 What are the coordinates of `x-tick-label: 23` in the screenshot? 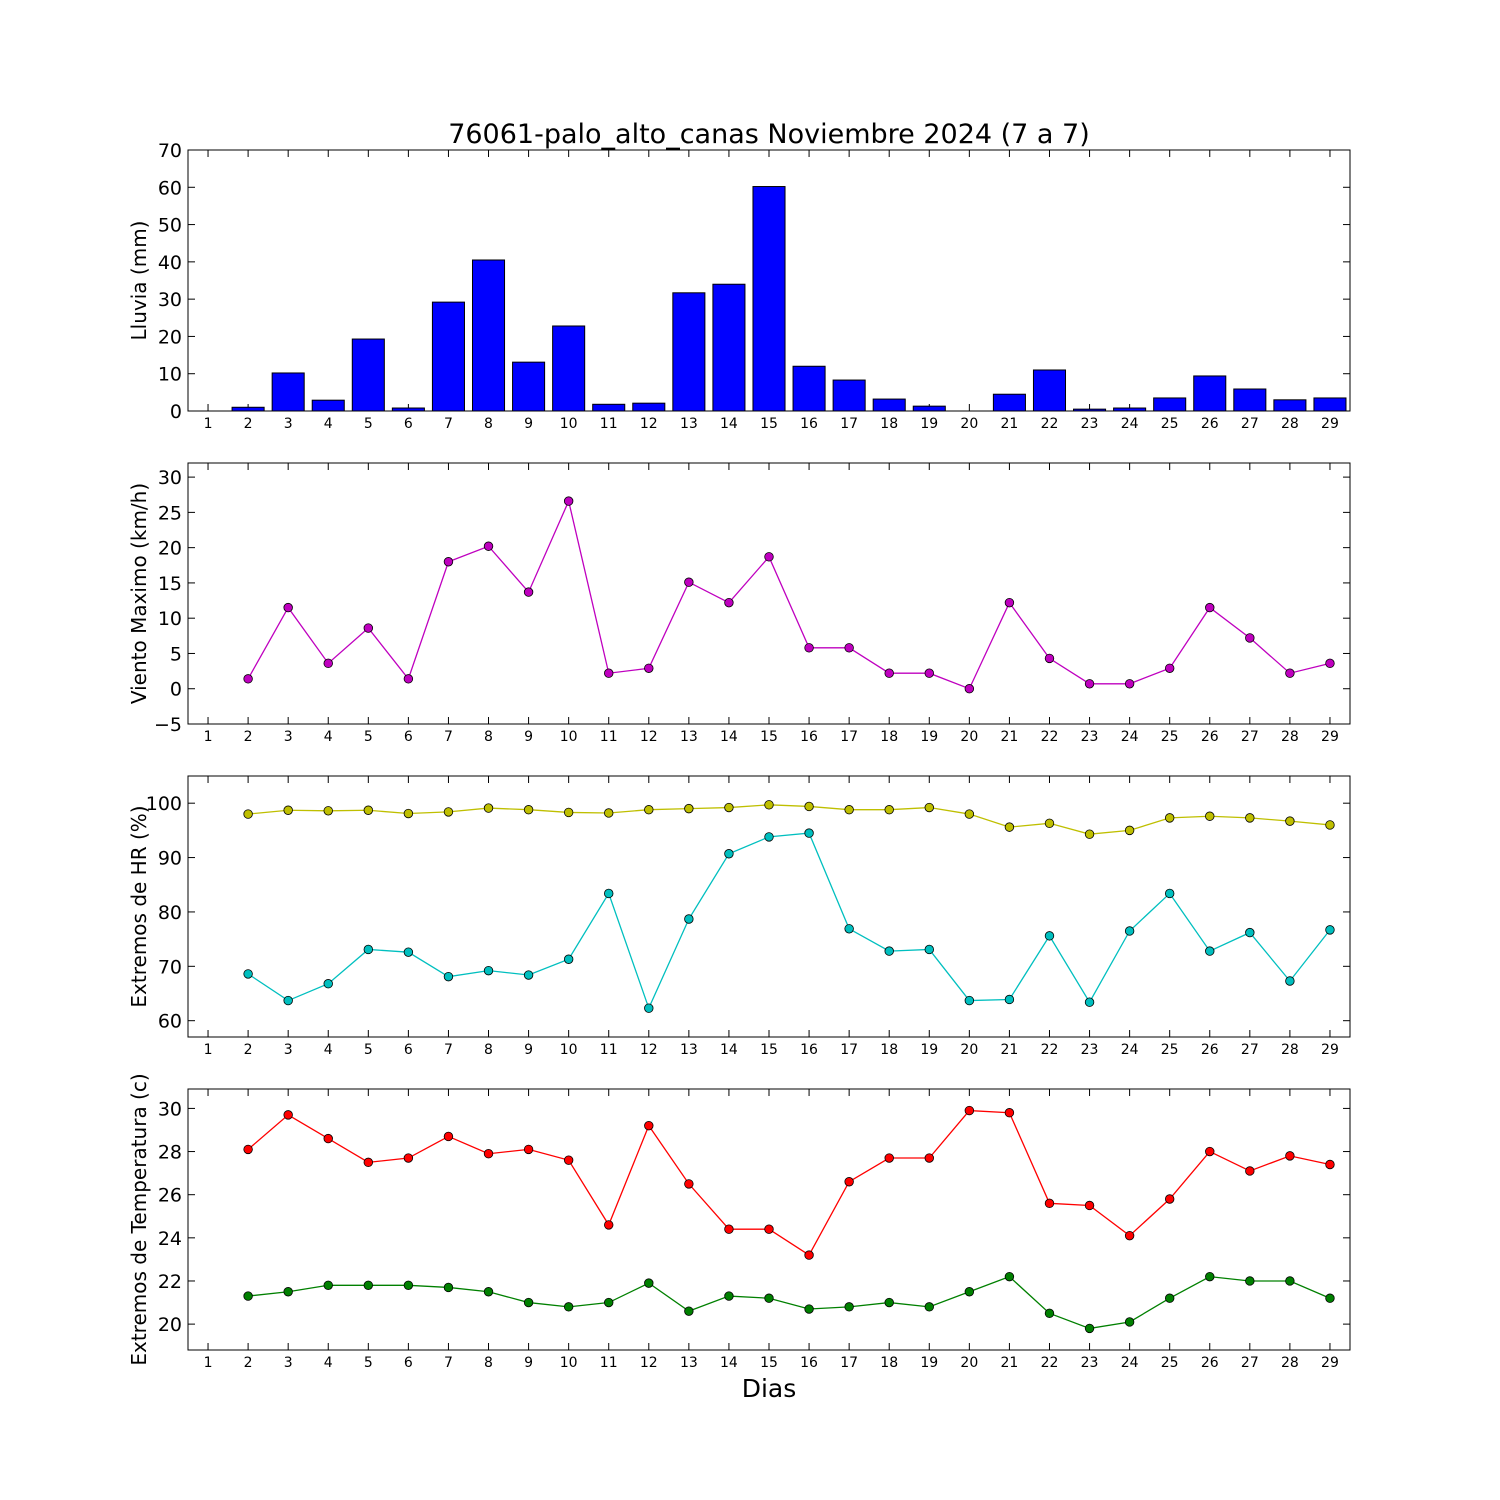 It's located at (1090, 424).